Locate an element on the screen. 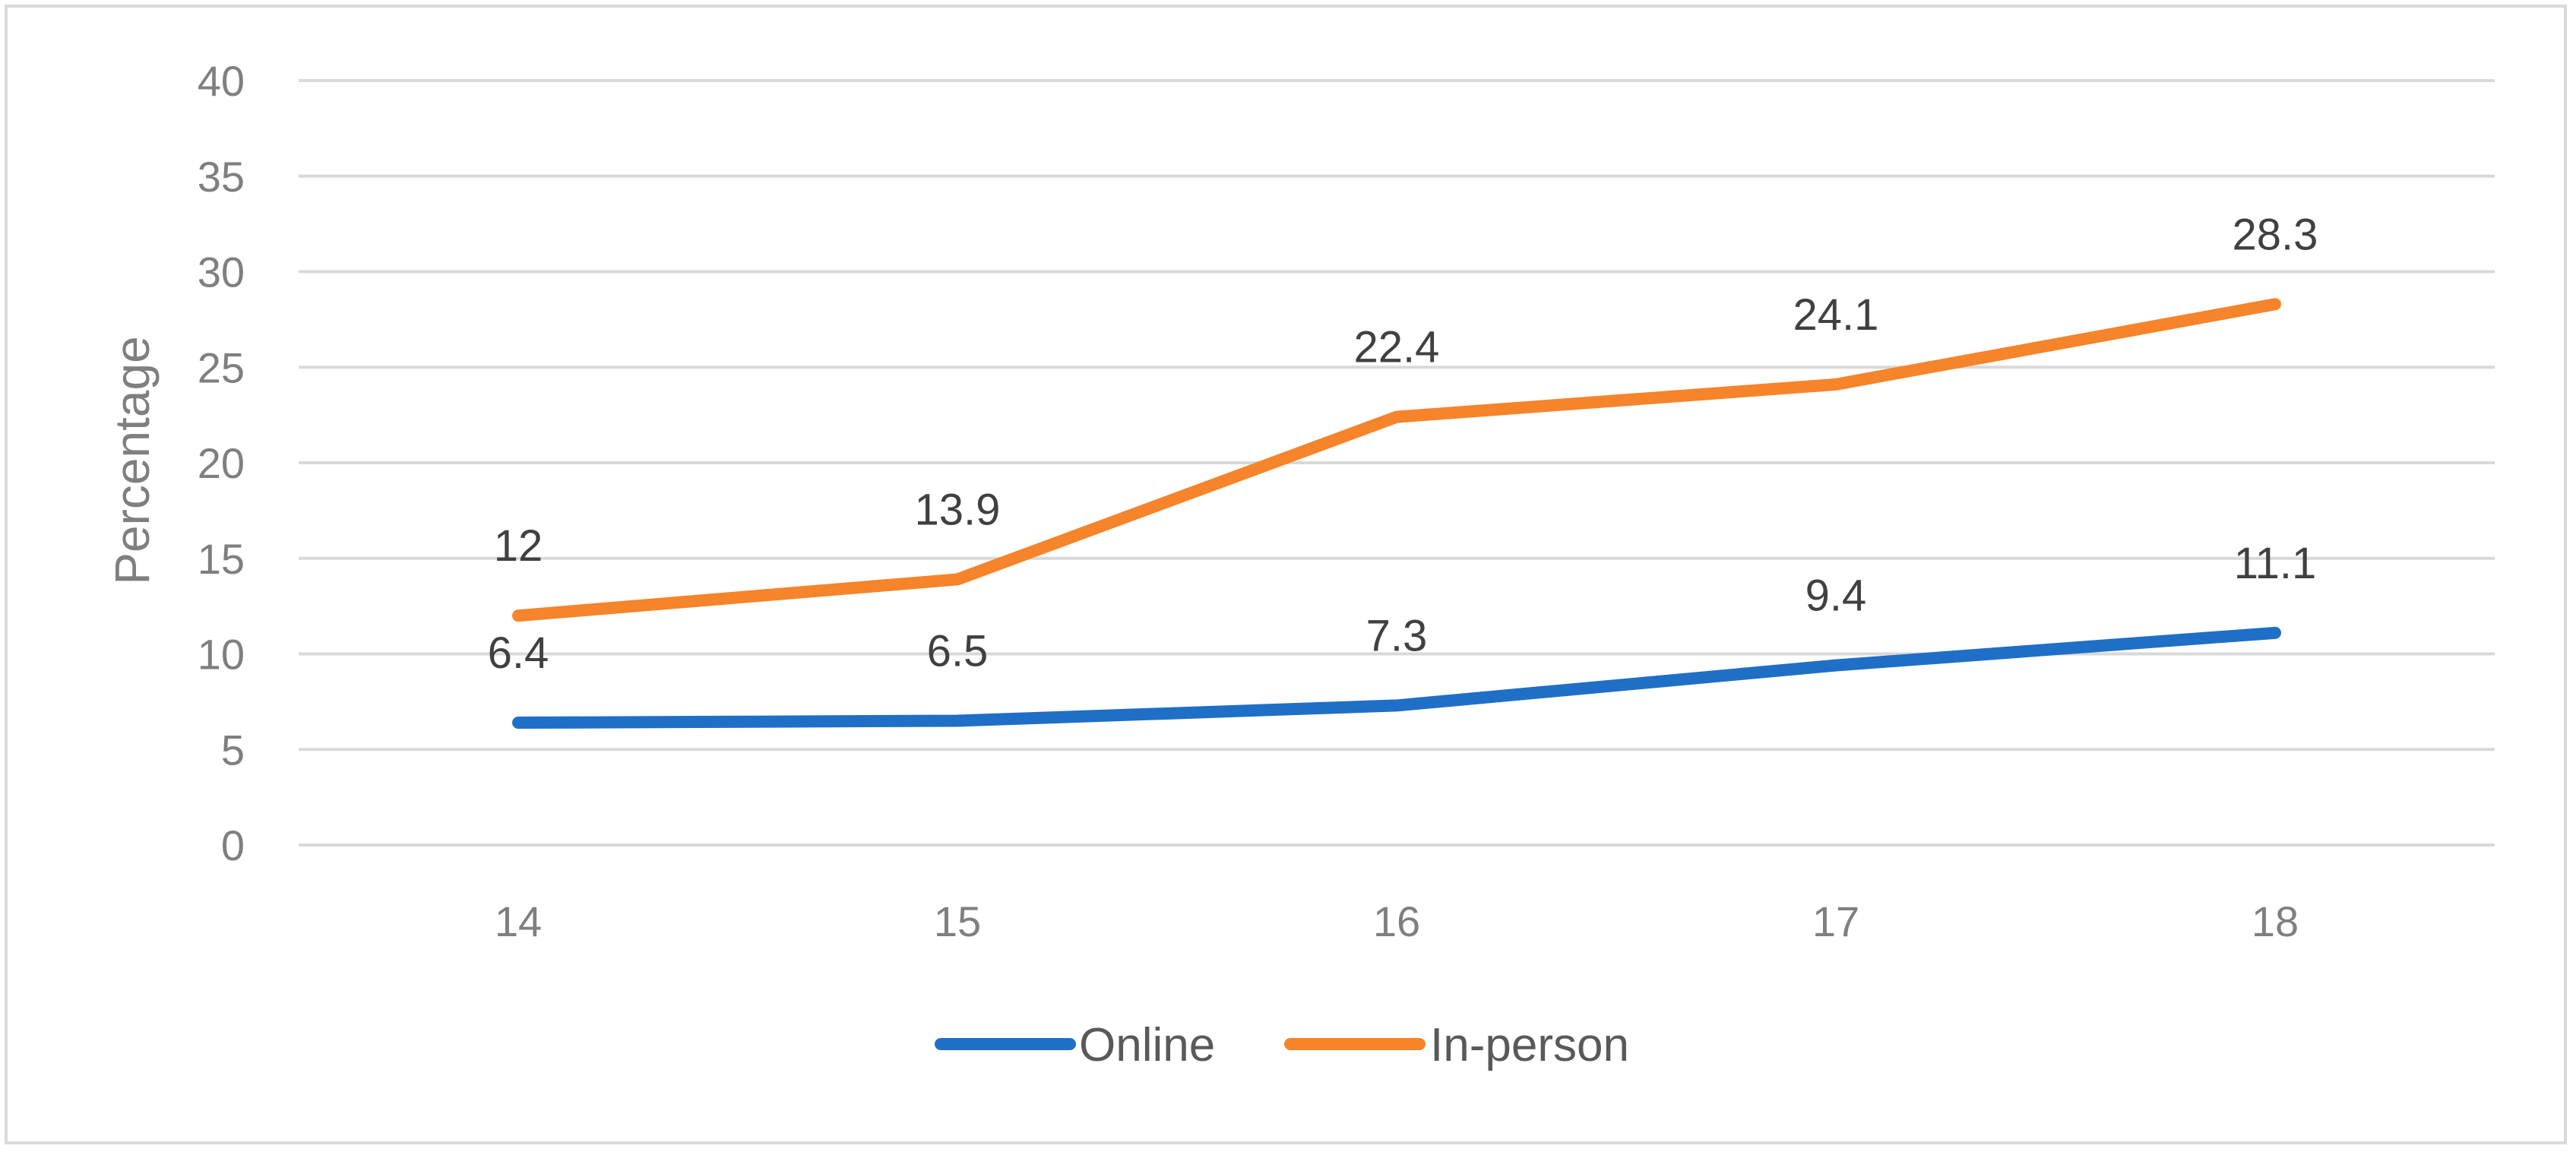  data-label: 9.4 is located at coordinates (1836, 596).